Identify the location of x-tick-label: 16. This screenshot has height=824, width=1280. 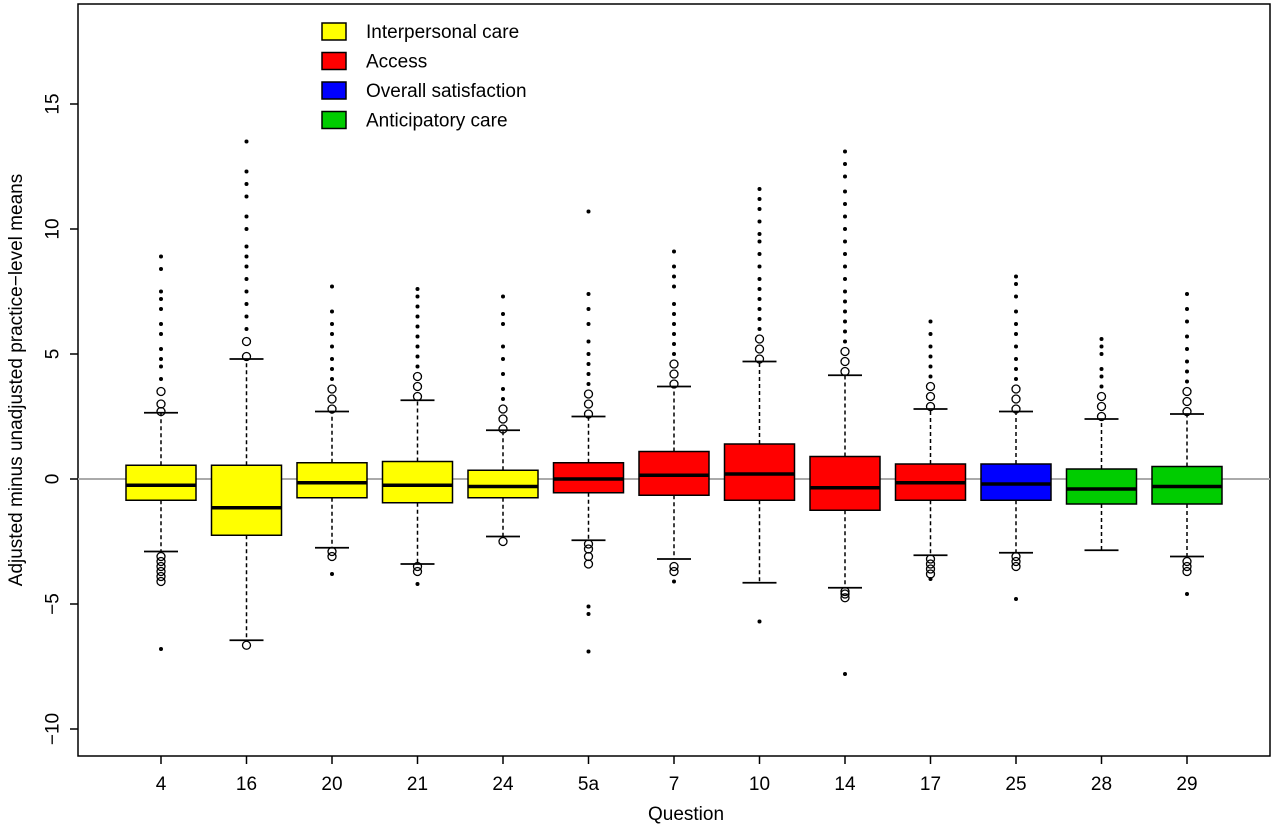
(246, 784).